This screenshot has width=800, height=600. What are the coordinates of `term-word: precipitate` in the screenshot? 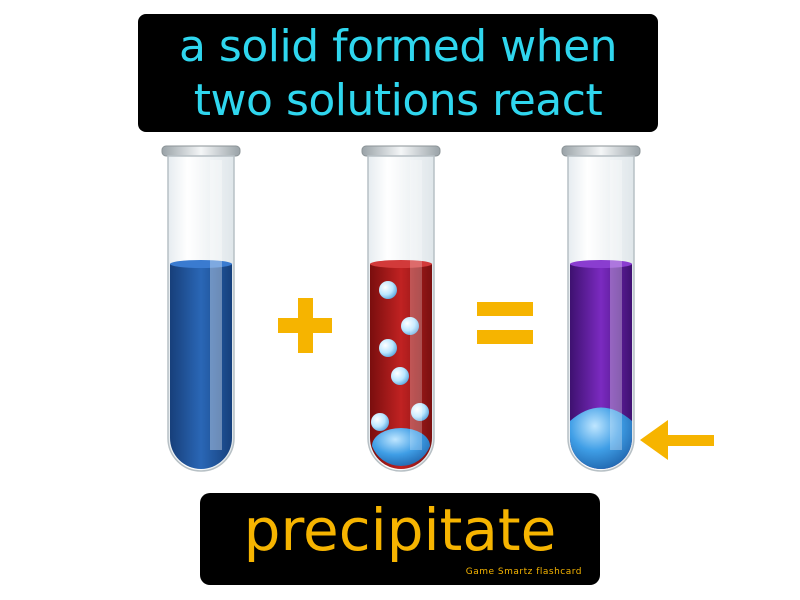 It's located at (400, 530).